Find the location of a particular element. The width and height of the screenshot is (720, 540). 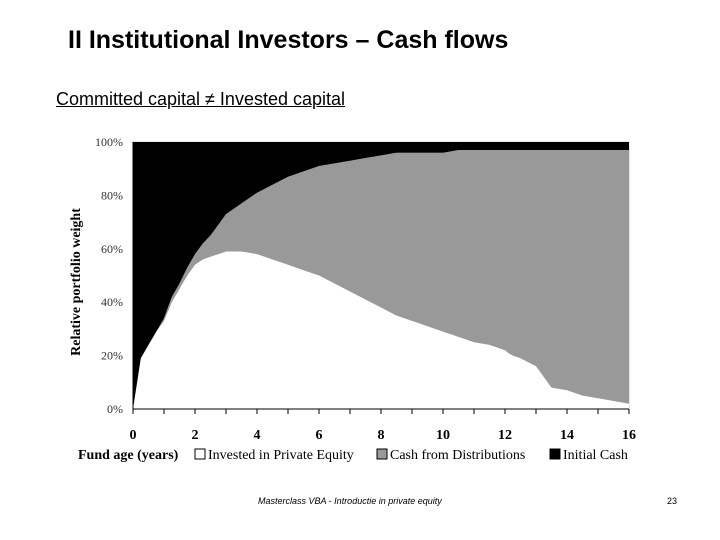

x-tick-label: 0 is located at coordinates (133, 435).